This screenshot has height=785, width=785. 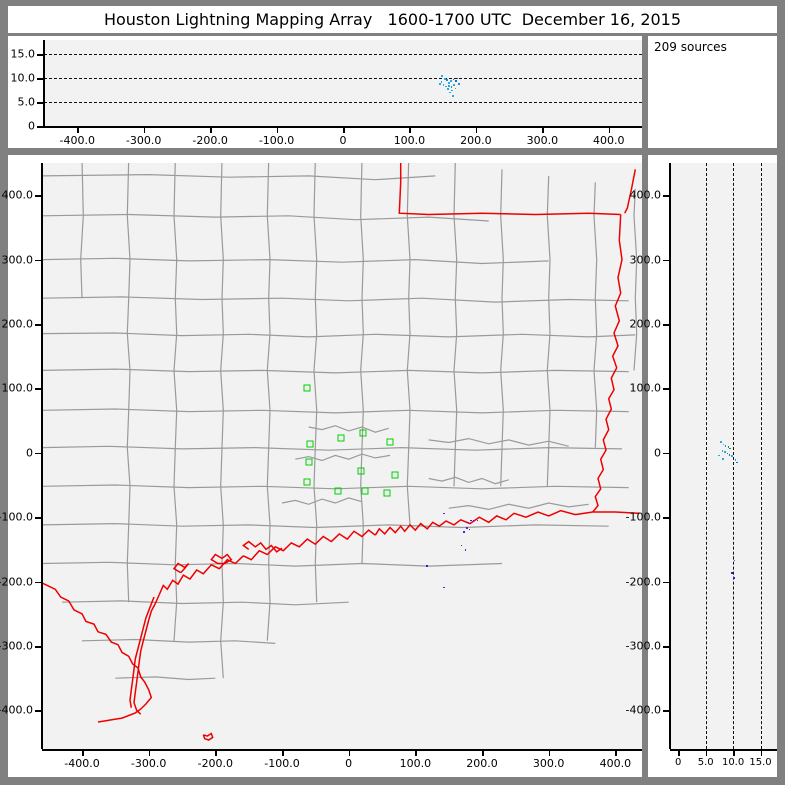 I want to click on y-tick-label: -100.0, so click(x=643, y=517).